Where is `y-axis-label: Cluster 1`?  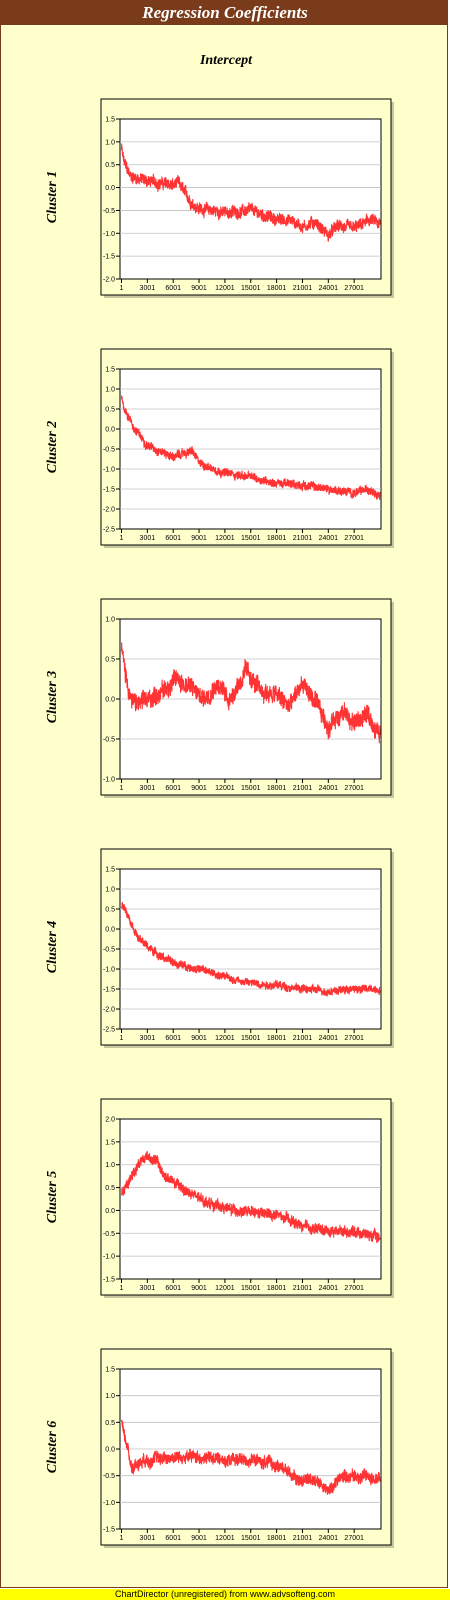
y-axis-label: Cluster 1 is located at coordinates (52, 197).